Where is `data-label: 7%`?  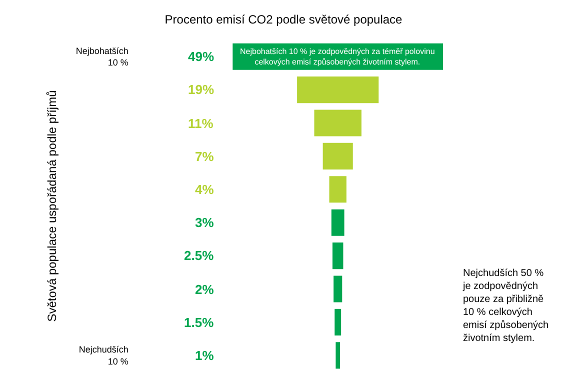
data-label: 7% is located at coordinates (204, 156).